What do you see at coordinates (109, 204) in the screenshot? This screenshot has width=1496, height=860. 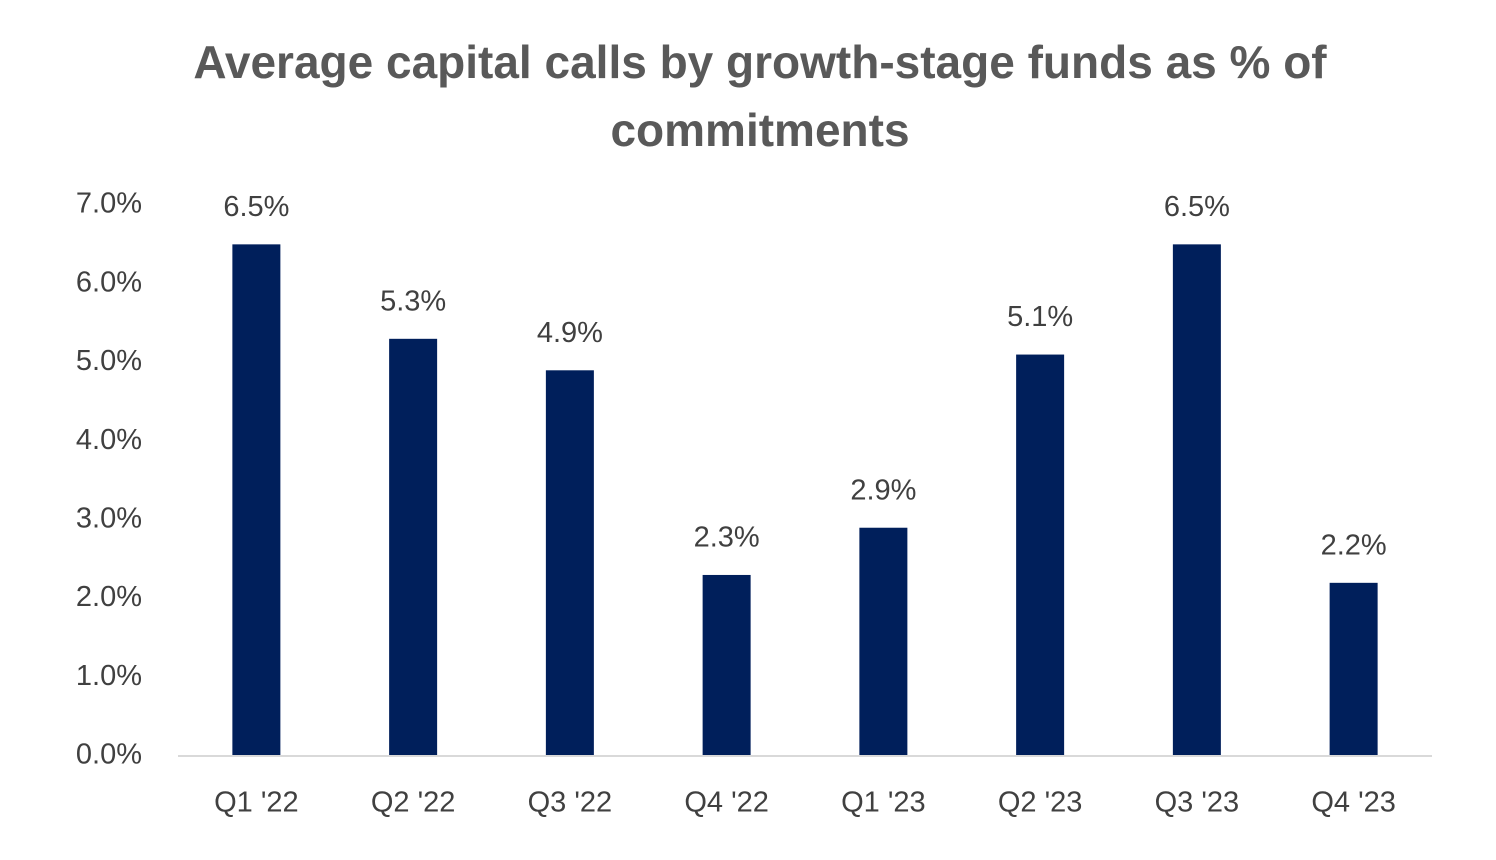 I see `y-tick-label: 7.0%` at bounding box center [109, 204].